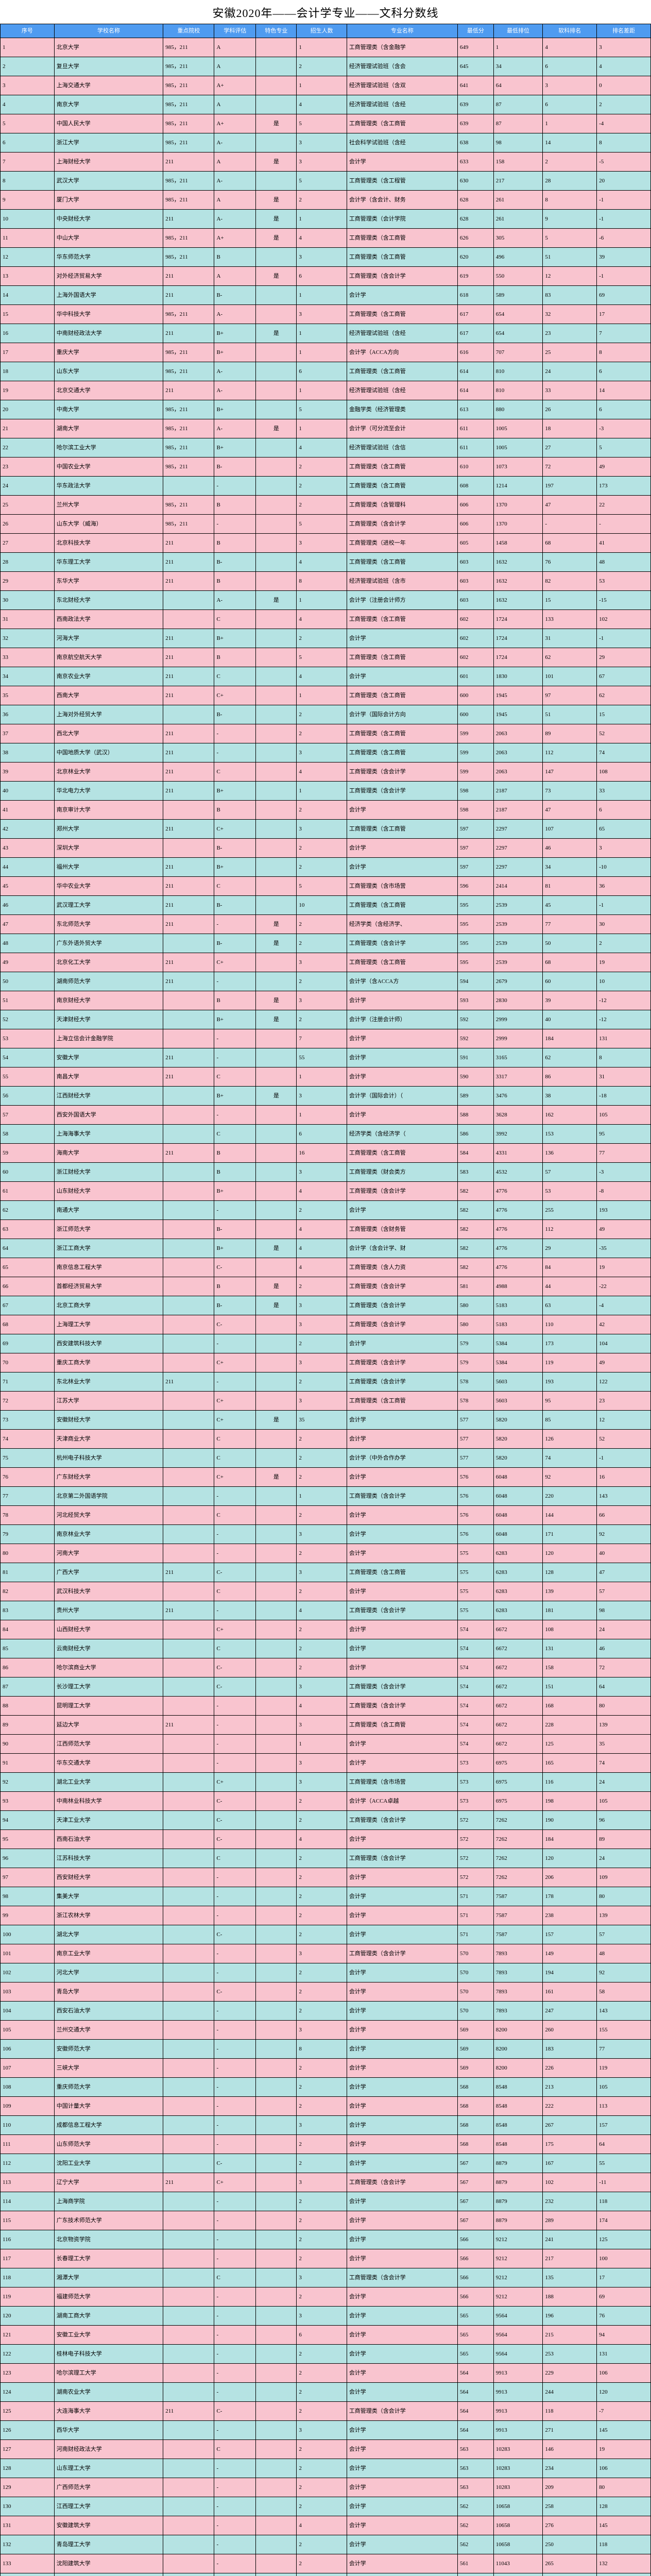 The image size is (651, 2576). Describe the element at coordinates (569, 1839) in the screenshot. I see `cell-softrank: 184` at that location.